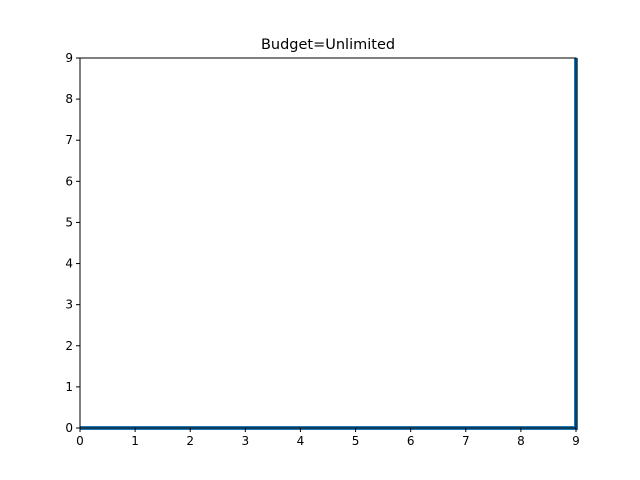 The height and width of the screenshot is (480, 640). What do you see at coordinates (69, 346) in the screenshot?
I see `y-tick-label: 2` at bounding box center [69, 346].